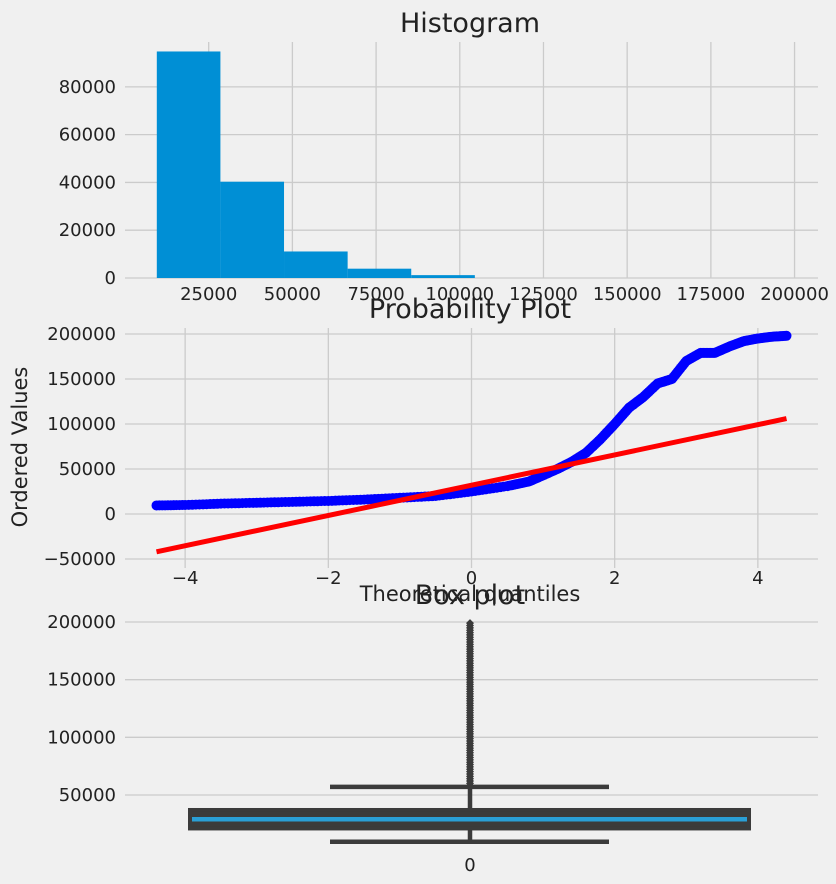 This screenshot has height=884, width=836. Describe the element at coordinates (208, 294) in the screenshot. I see `x-tick-label: 25000` at that location.